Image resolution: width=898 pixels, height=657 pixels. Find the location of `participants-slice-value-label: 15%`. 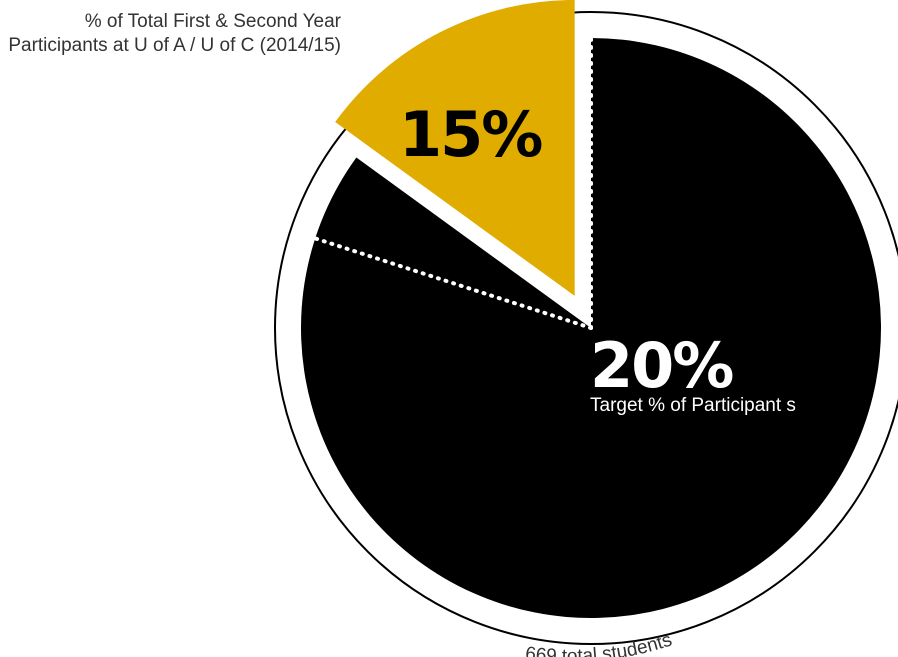

participants-slice-value-label: 15% is located at coordinates (470, 134).